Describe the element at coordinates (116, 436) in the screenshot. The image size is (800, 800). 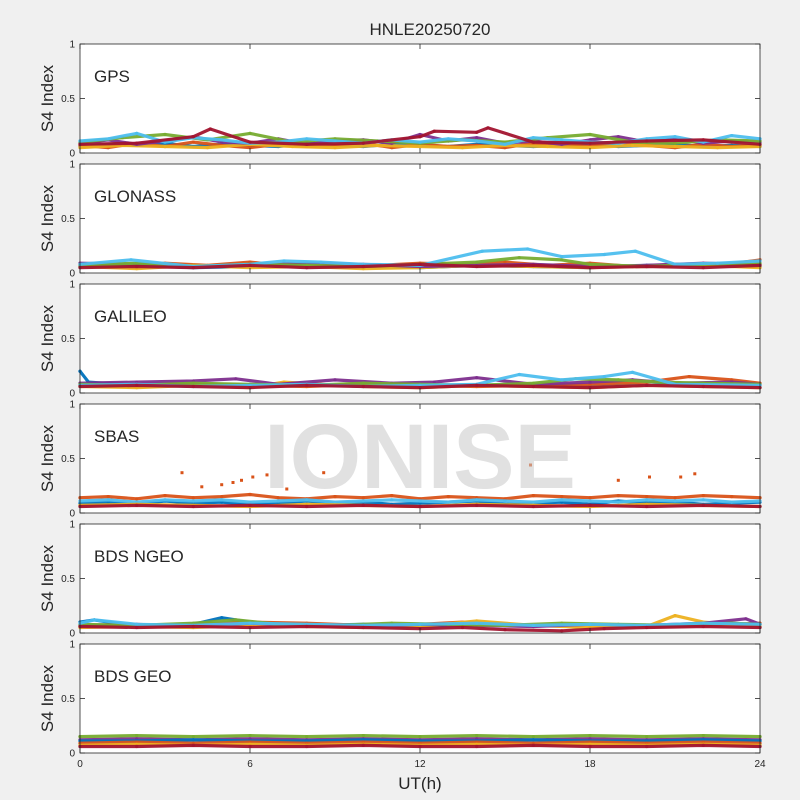
I see `panel-label-sbas: SBAS` at that location.